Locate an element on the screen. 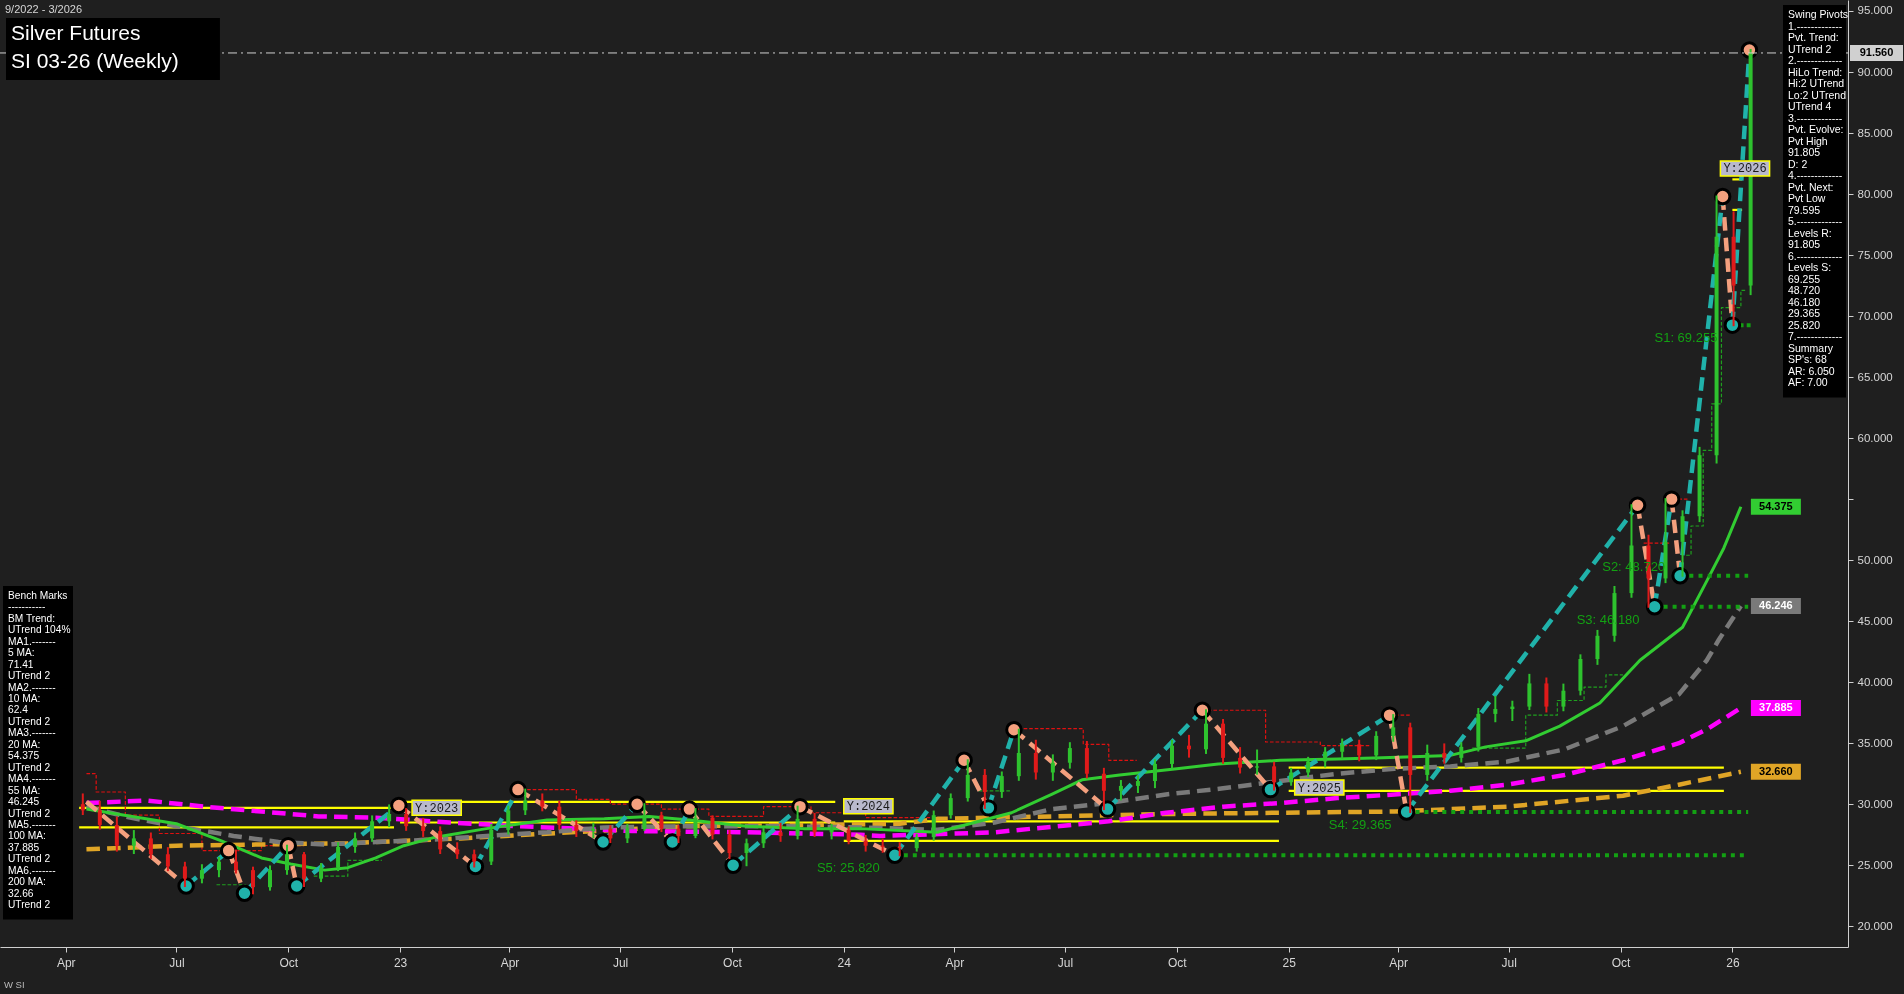  text: Silver Futures is located at coordinates (76, 32).